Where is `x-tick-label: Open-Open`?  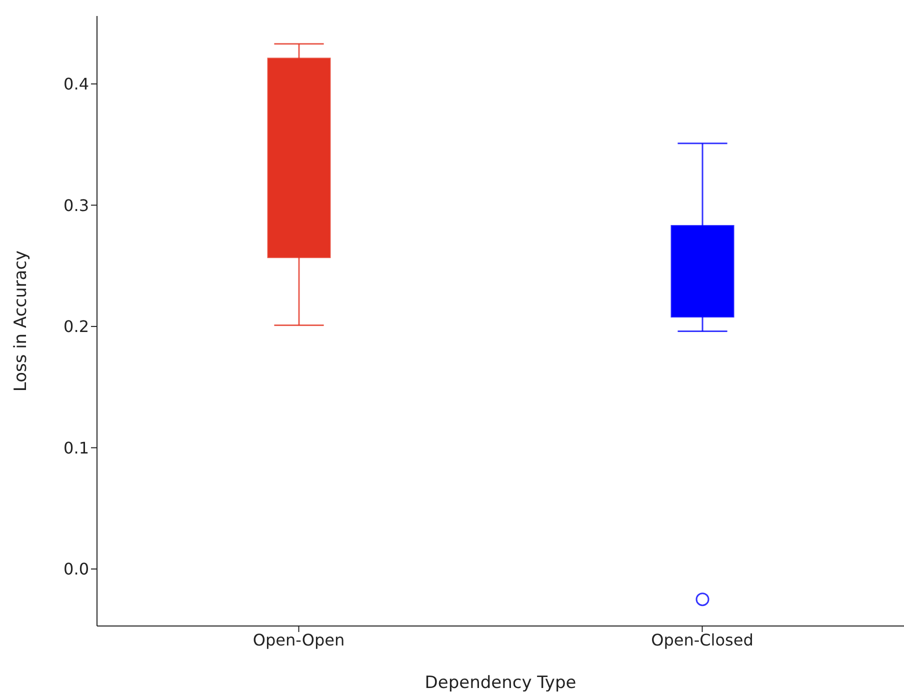
x-tick-label: Open-Open is located at coordinates (298, 640).